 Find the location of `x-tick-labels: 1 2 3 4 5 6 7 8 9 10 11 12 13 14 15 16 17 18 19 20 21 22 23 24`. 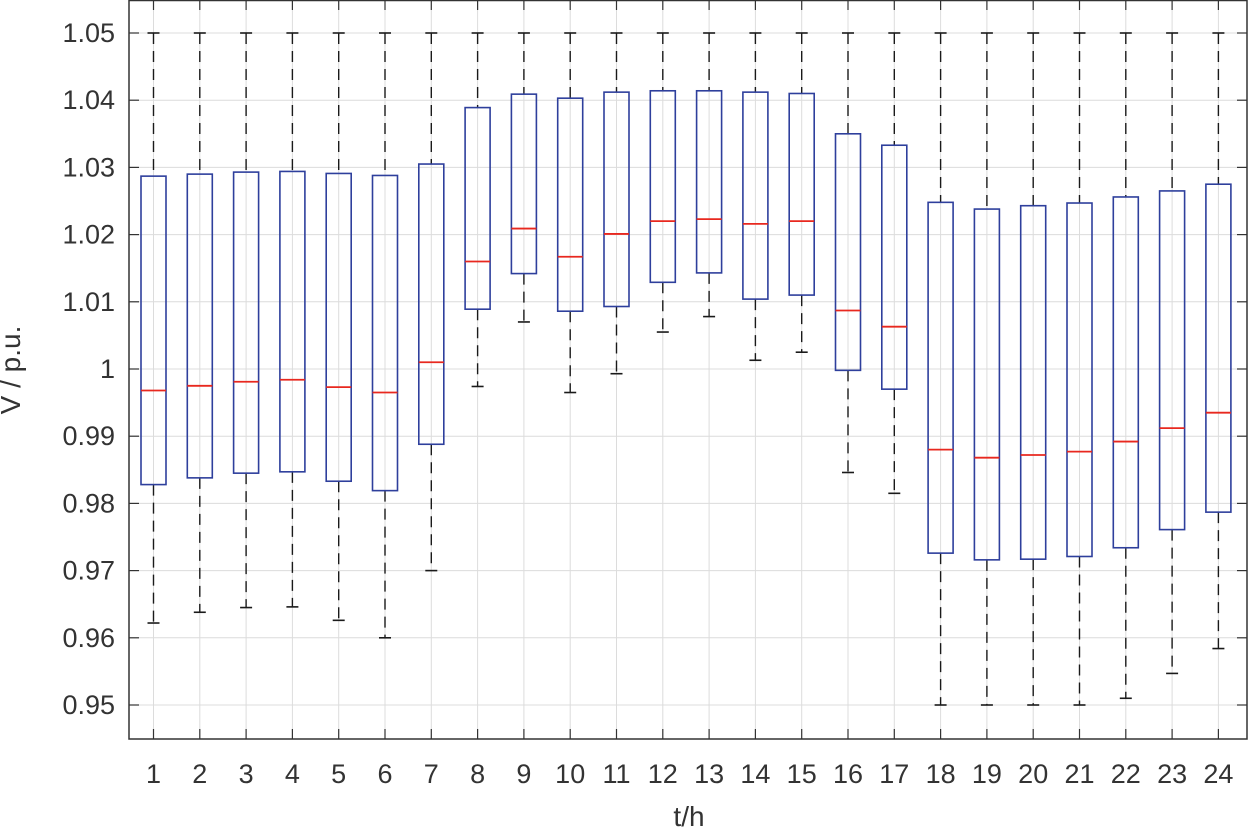

x-tick-labels: 1 2 3 4 5 6 7 8 9 10 11 12 13 14 15 16 17 18 19 20 21 22 23 24 is located at coordinates (689, 774).